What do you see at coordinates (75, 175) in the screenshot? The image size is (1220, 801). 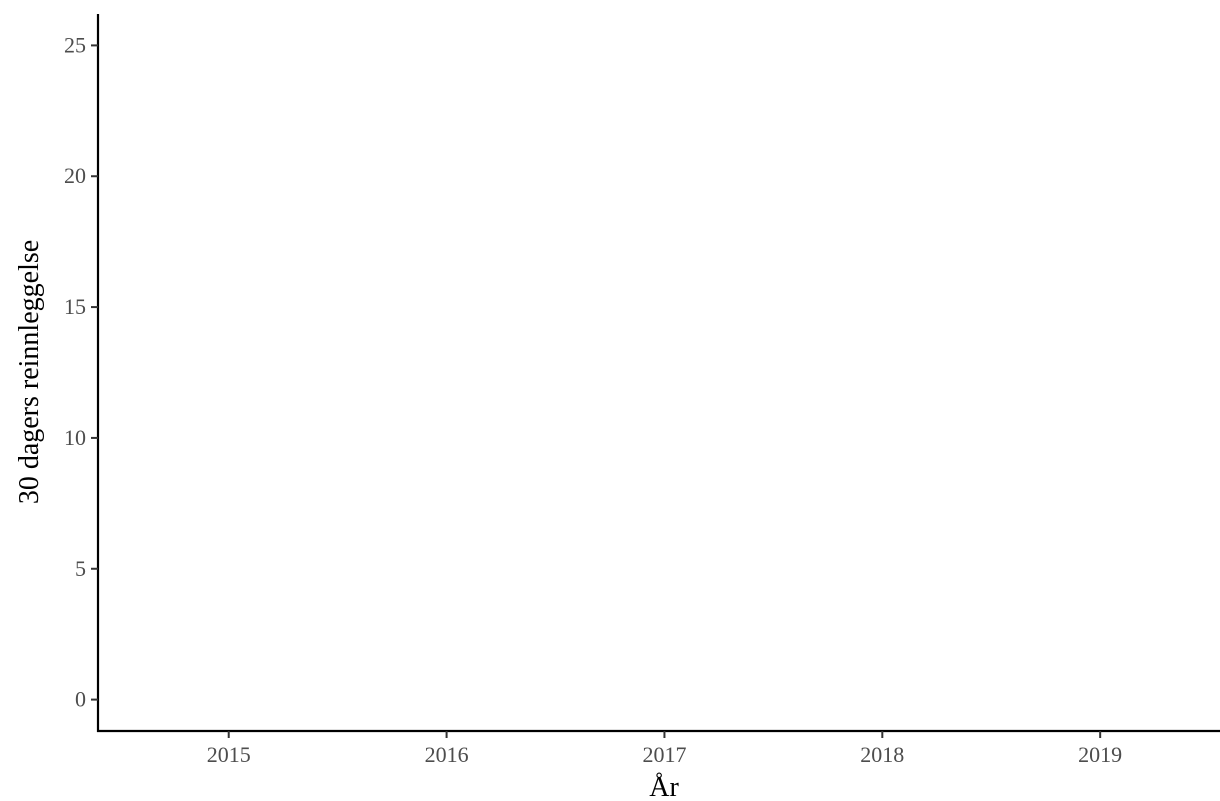 I see `y-tick-label: 20` at bounding box center [75, 175].